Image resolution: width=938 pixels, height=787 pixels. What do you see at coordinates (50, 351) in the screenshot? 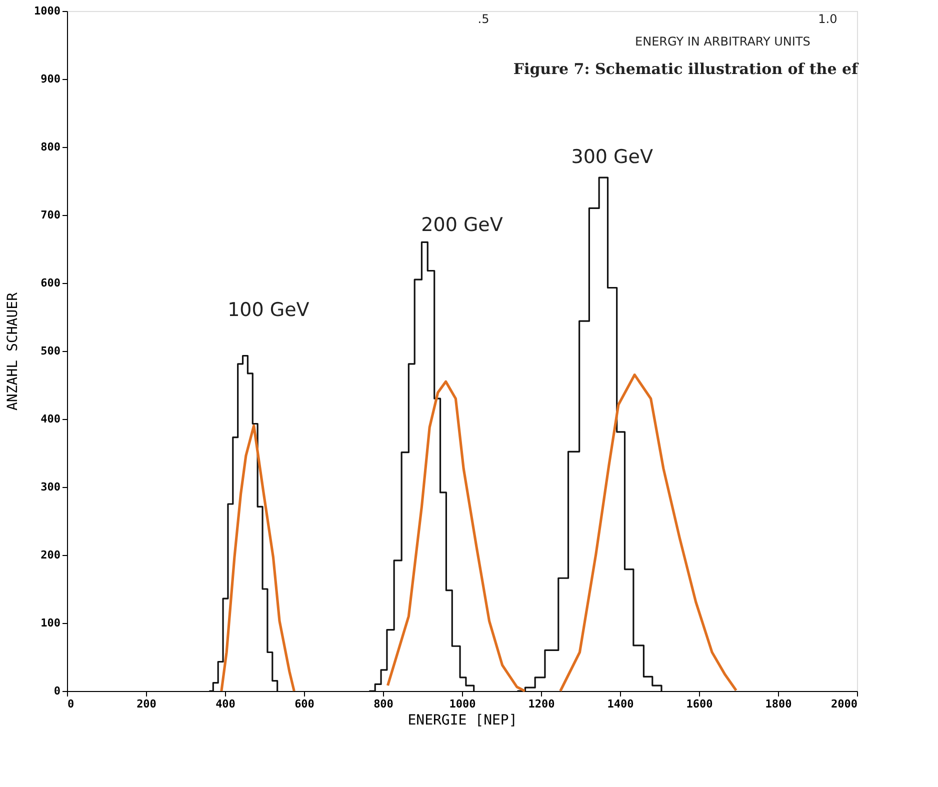
I see `y-tick-label: 500` at bounding box center [50, 351].